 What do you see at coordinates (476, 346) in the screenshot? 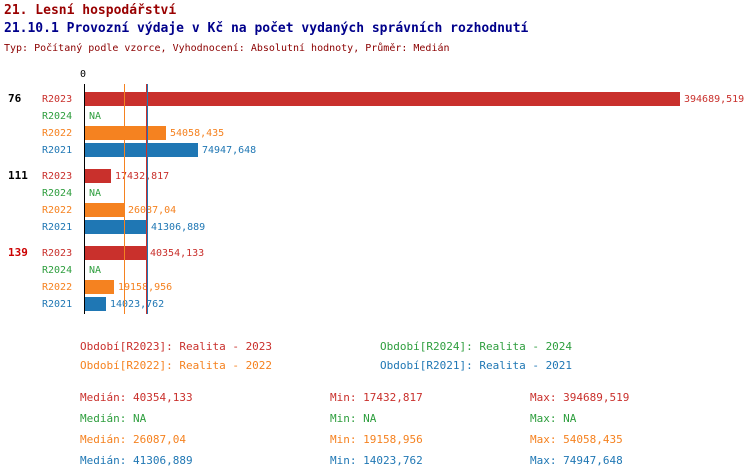
I see `legend-item: Období[R2024]: Realita - 2024` at bounding box center [476, 346].